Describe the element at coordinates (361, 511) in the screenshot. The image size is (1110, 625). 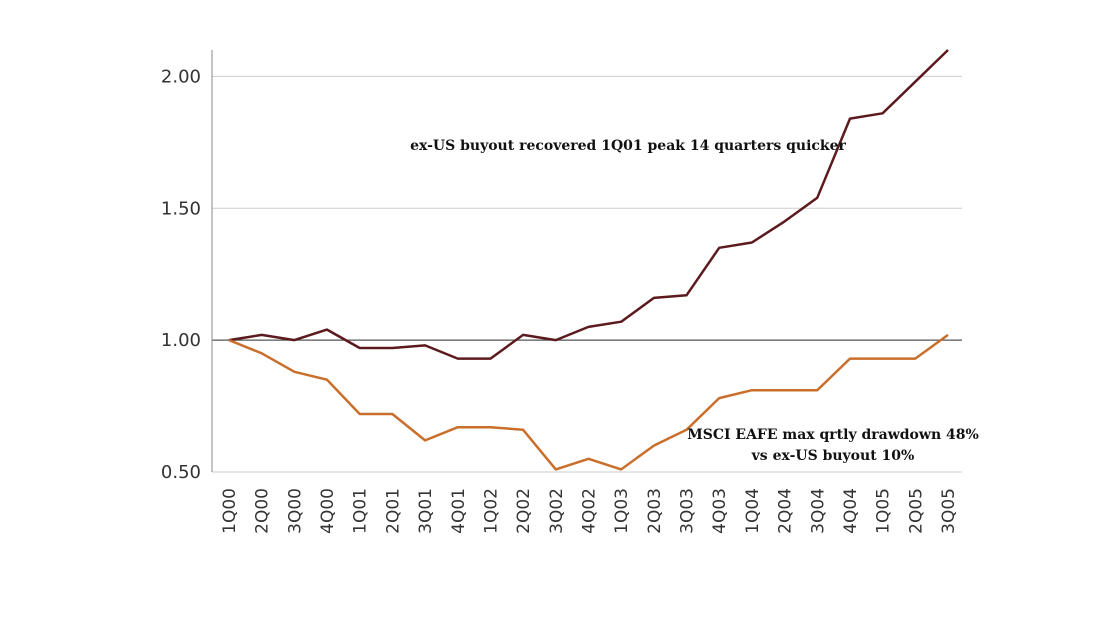
I see `x-tick-label: 1Q01` at that location.